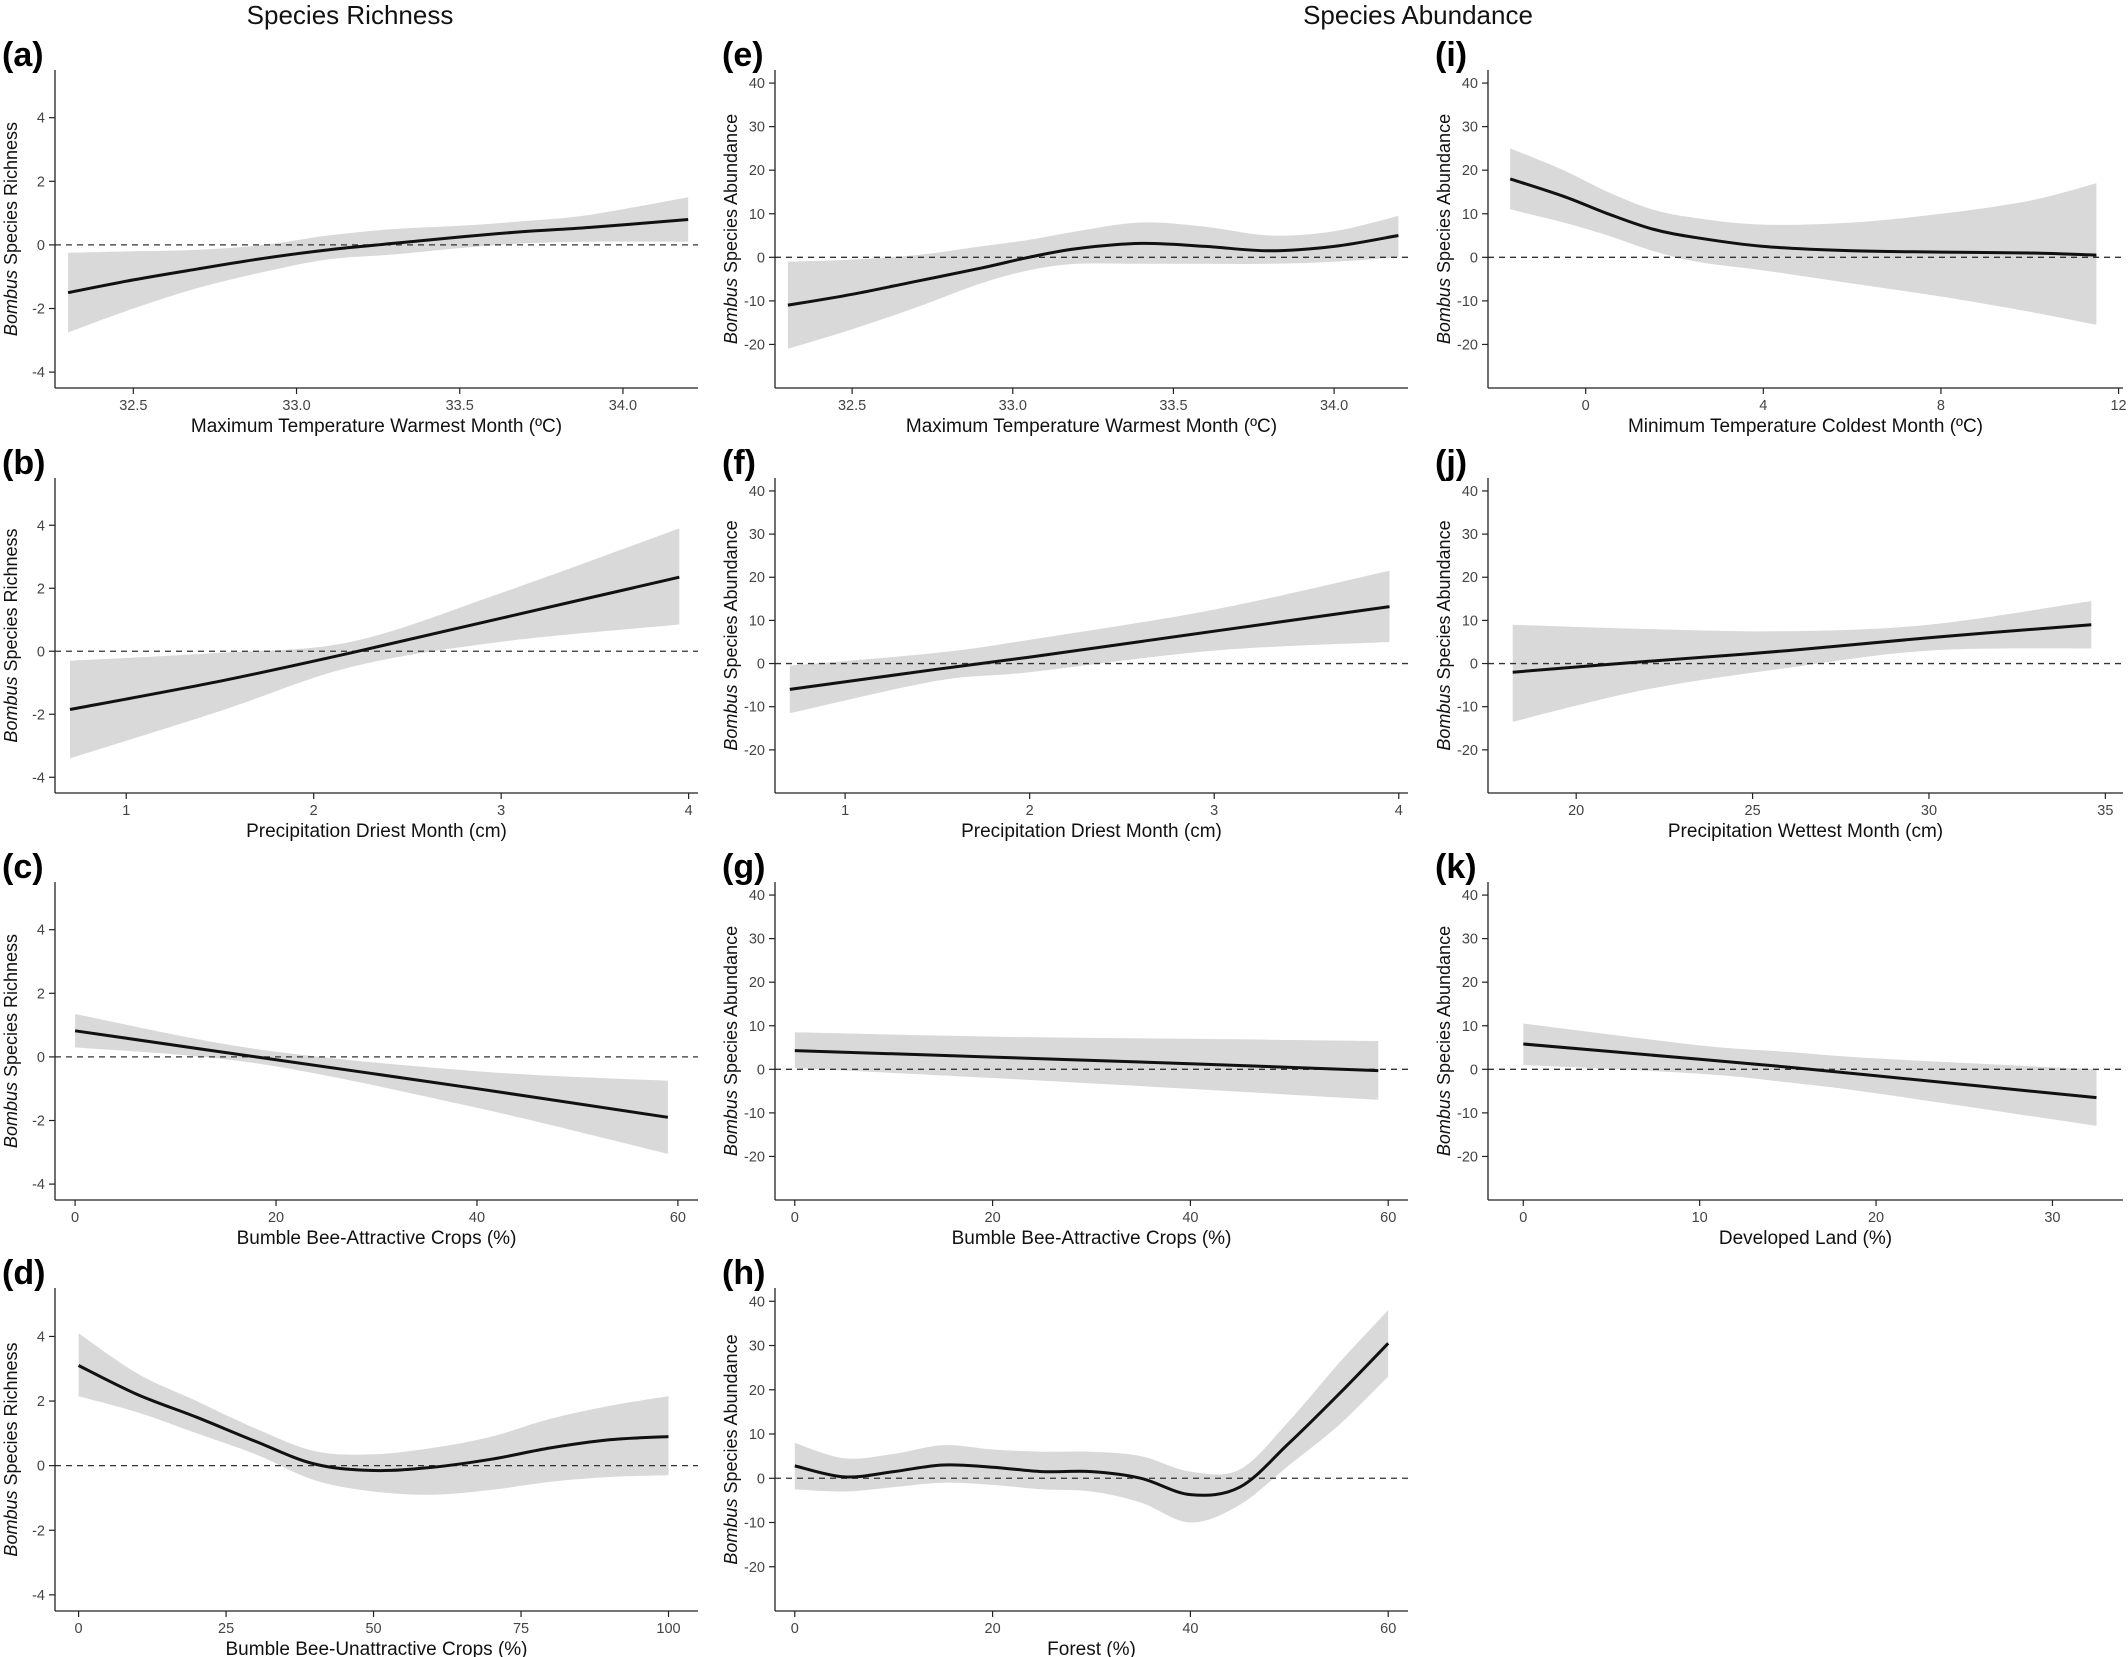 The width and height of the screenshot is (2128, 1657). What do you see at coordinates (1190, 1218) in the screenshot?
I see `x-tick-label: 40` at bounding box center [1190, 1218].